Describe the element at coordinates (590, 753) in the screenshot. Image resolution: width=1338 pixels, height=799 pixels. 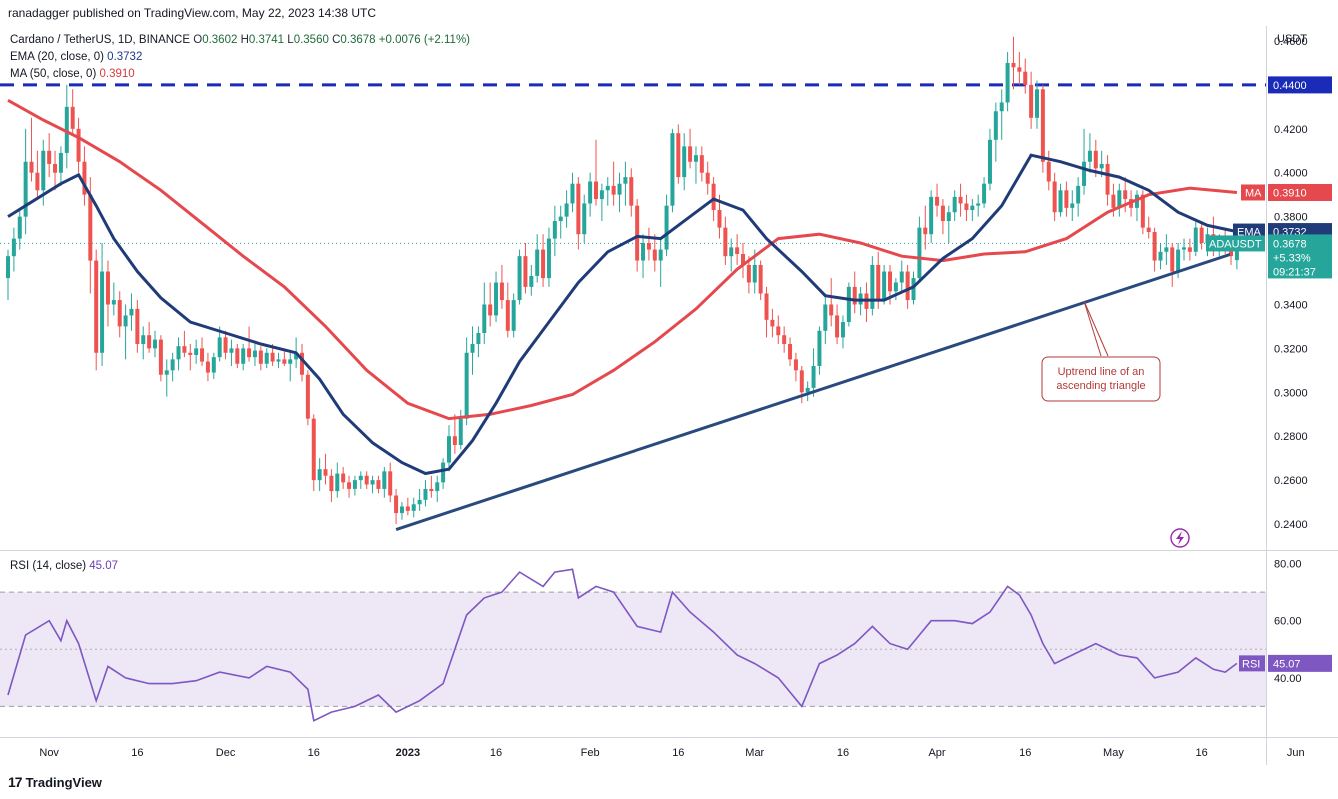
I see `time-tick-label: Feb` at that location.